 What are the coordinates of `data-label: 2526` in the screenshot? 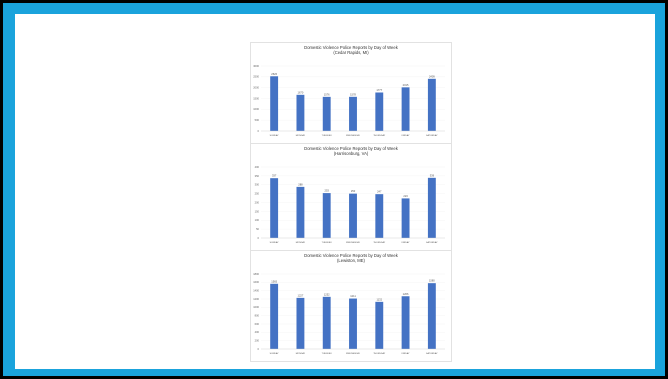 It's located at (274, 74).